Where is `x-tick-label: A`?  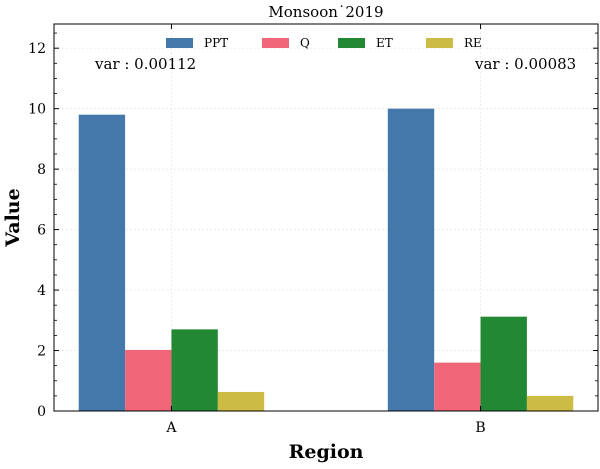 x-tick-label: A is located at coordinates (171, 428).